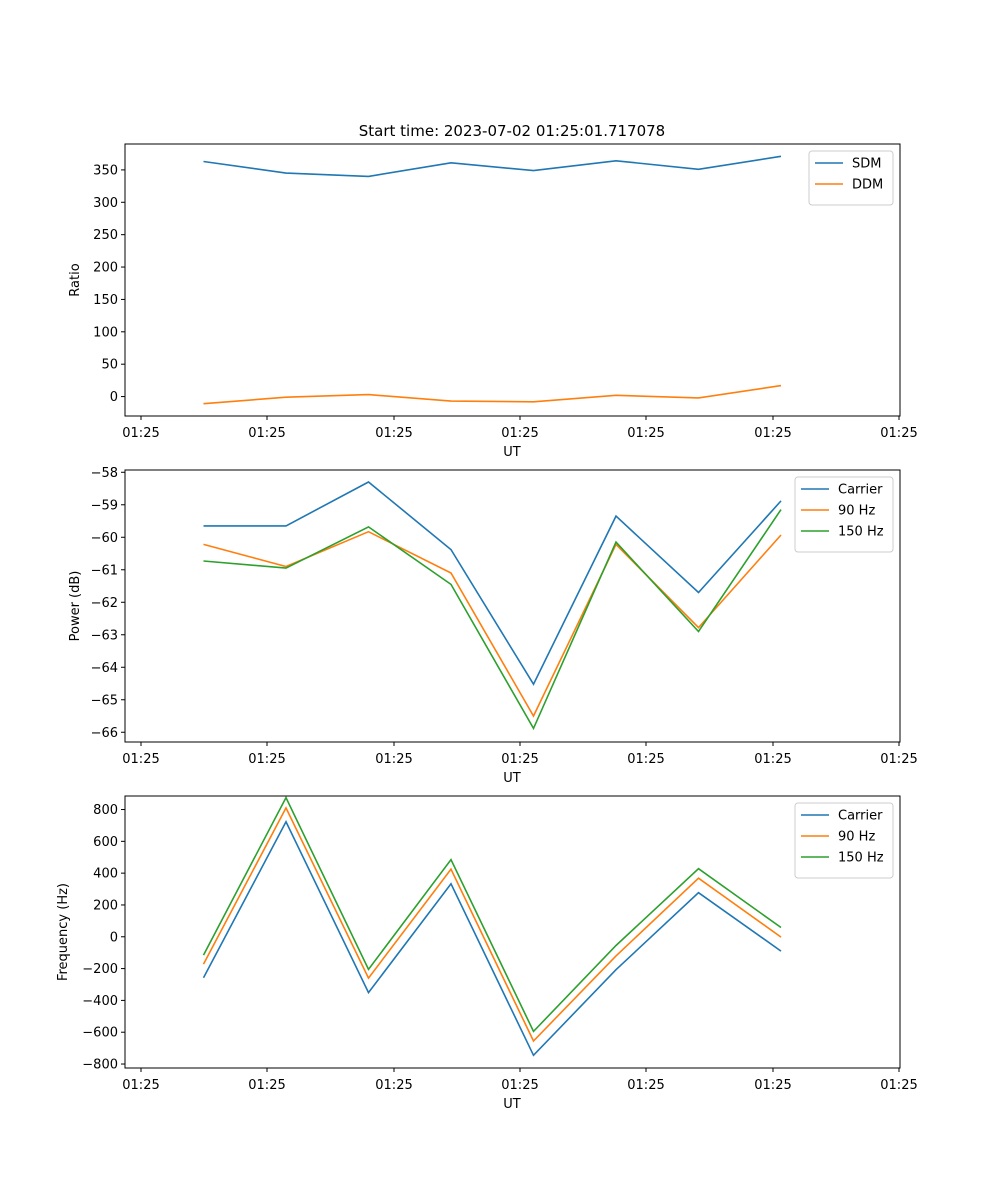  I want to click on y-tick-label: 350, so click(105, 170).